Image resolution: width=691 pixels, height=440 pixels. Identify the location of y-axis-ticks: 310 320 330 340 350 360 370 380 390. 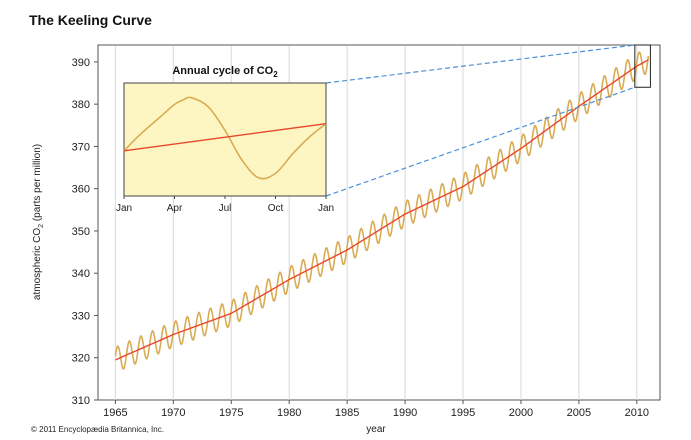
(85, 232).